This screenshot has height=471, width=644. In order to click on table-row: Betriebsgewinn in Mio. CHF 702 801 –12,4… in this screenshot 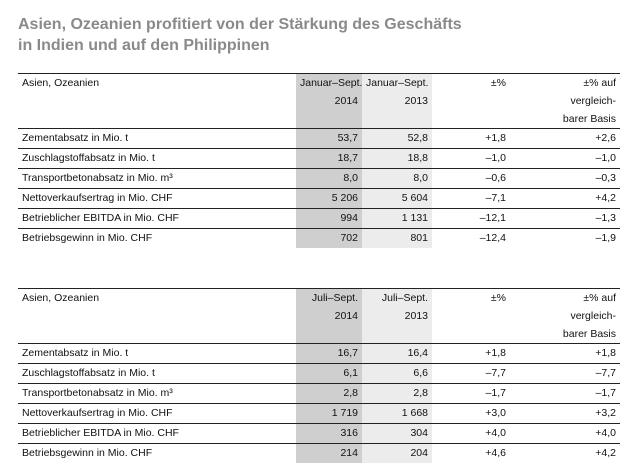, I will do `click(319, 238)`.